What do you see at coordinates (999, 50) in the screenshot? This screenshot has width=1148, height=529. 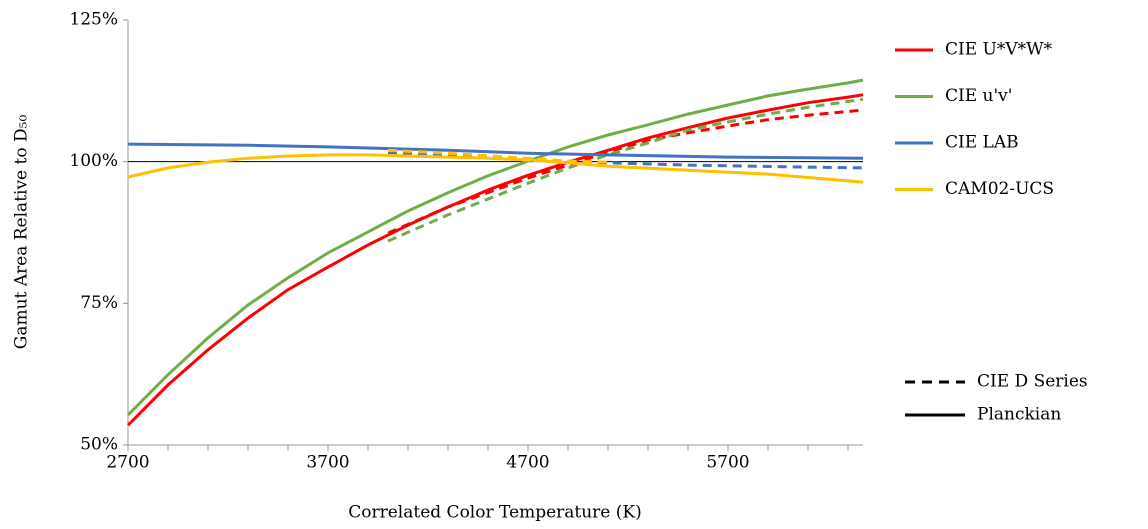 I see `legend-label: CIE U*V*W*` at bounding box center [999, 50].